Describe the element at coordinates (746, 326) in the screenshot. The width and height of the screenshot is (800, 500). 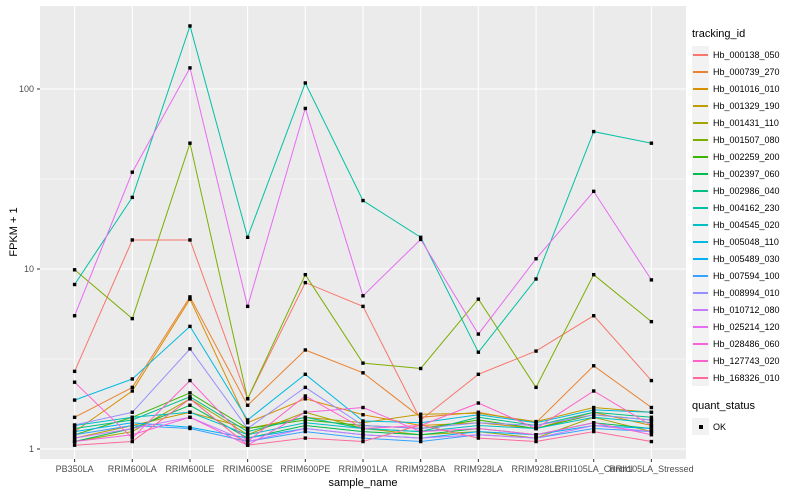
I see `legend-item-label: Hb_025214_120` at that location.